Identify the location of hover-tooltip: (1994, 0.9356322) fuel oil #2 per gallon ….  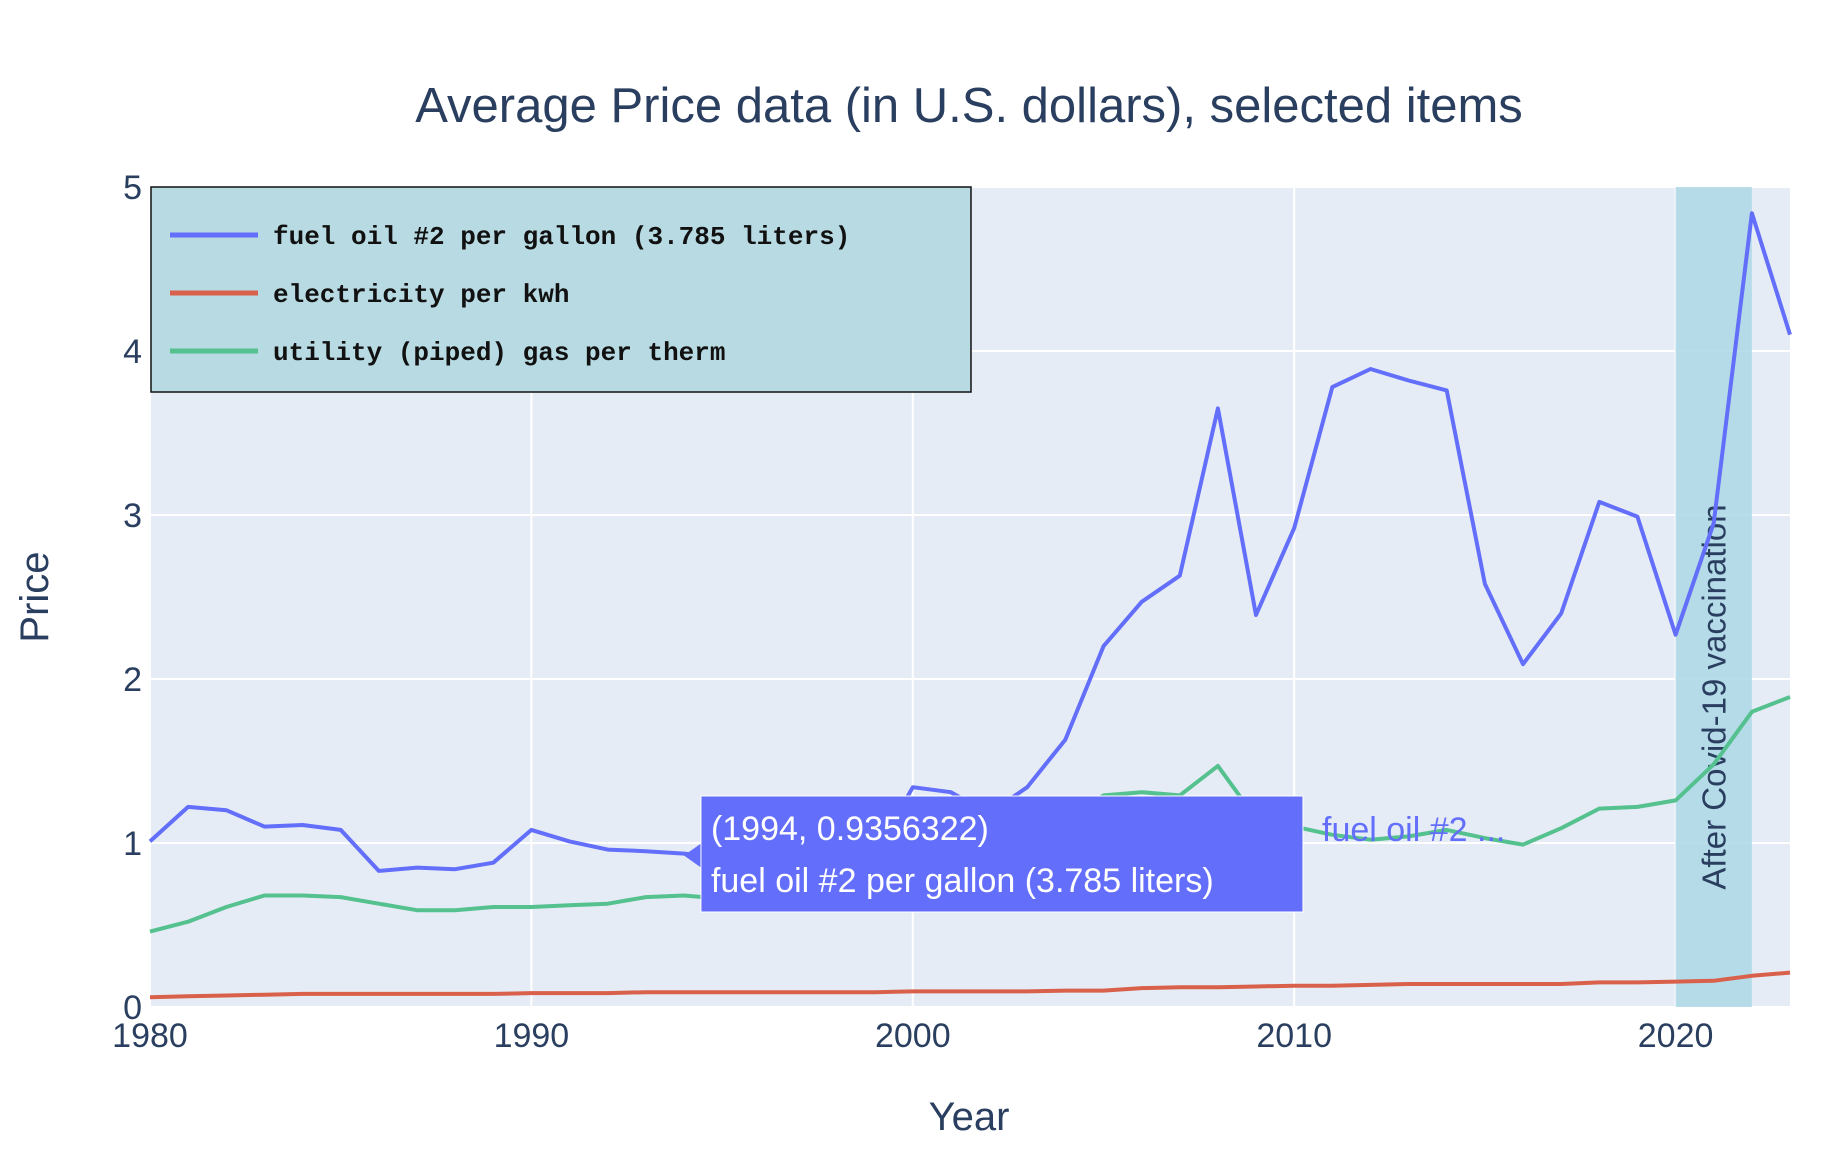
(1094, 854).